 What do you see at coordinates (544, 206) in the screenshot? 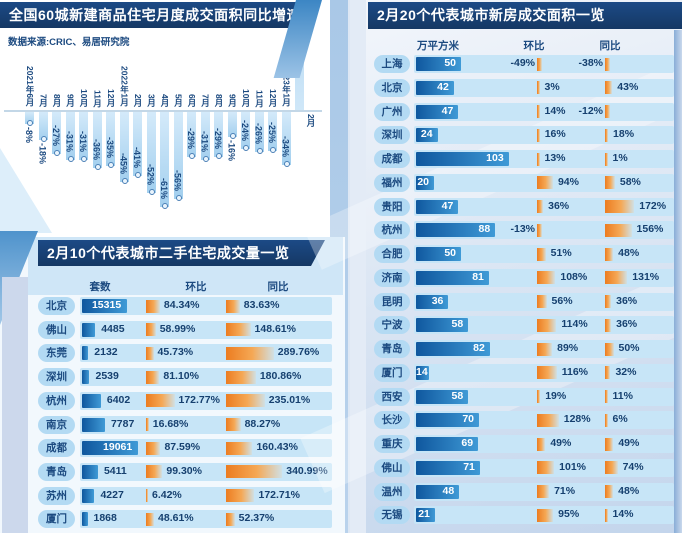
I see `table-row: 47 36% 172%` at bounding box center [544, 206].